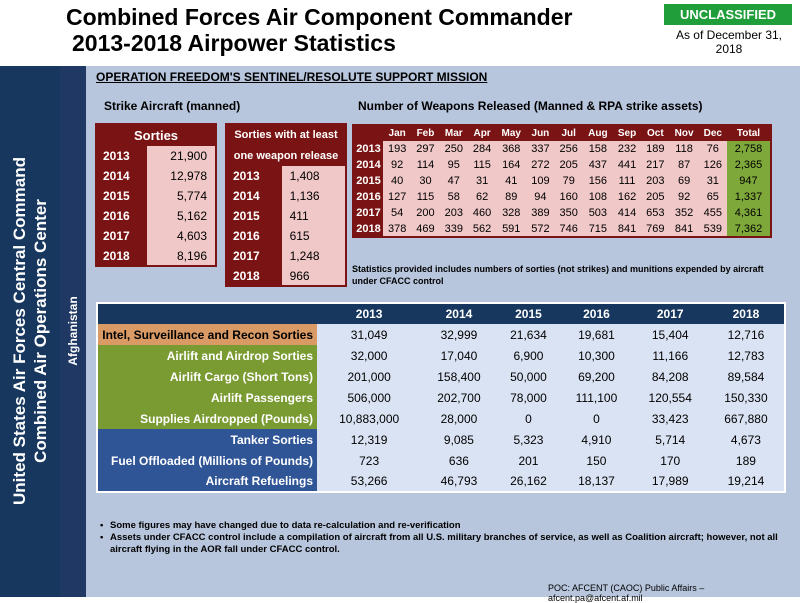 This screenshot has width=800, height=603. Describe the element at coordinates (425, 149) in the screenshot. I see `weapons-cell: 297` at that location.